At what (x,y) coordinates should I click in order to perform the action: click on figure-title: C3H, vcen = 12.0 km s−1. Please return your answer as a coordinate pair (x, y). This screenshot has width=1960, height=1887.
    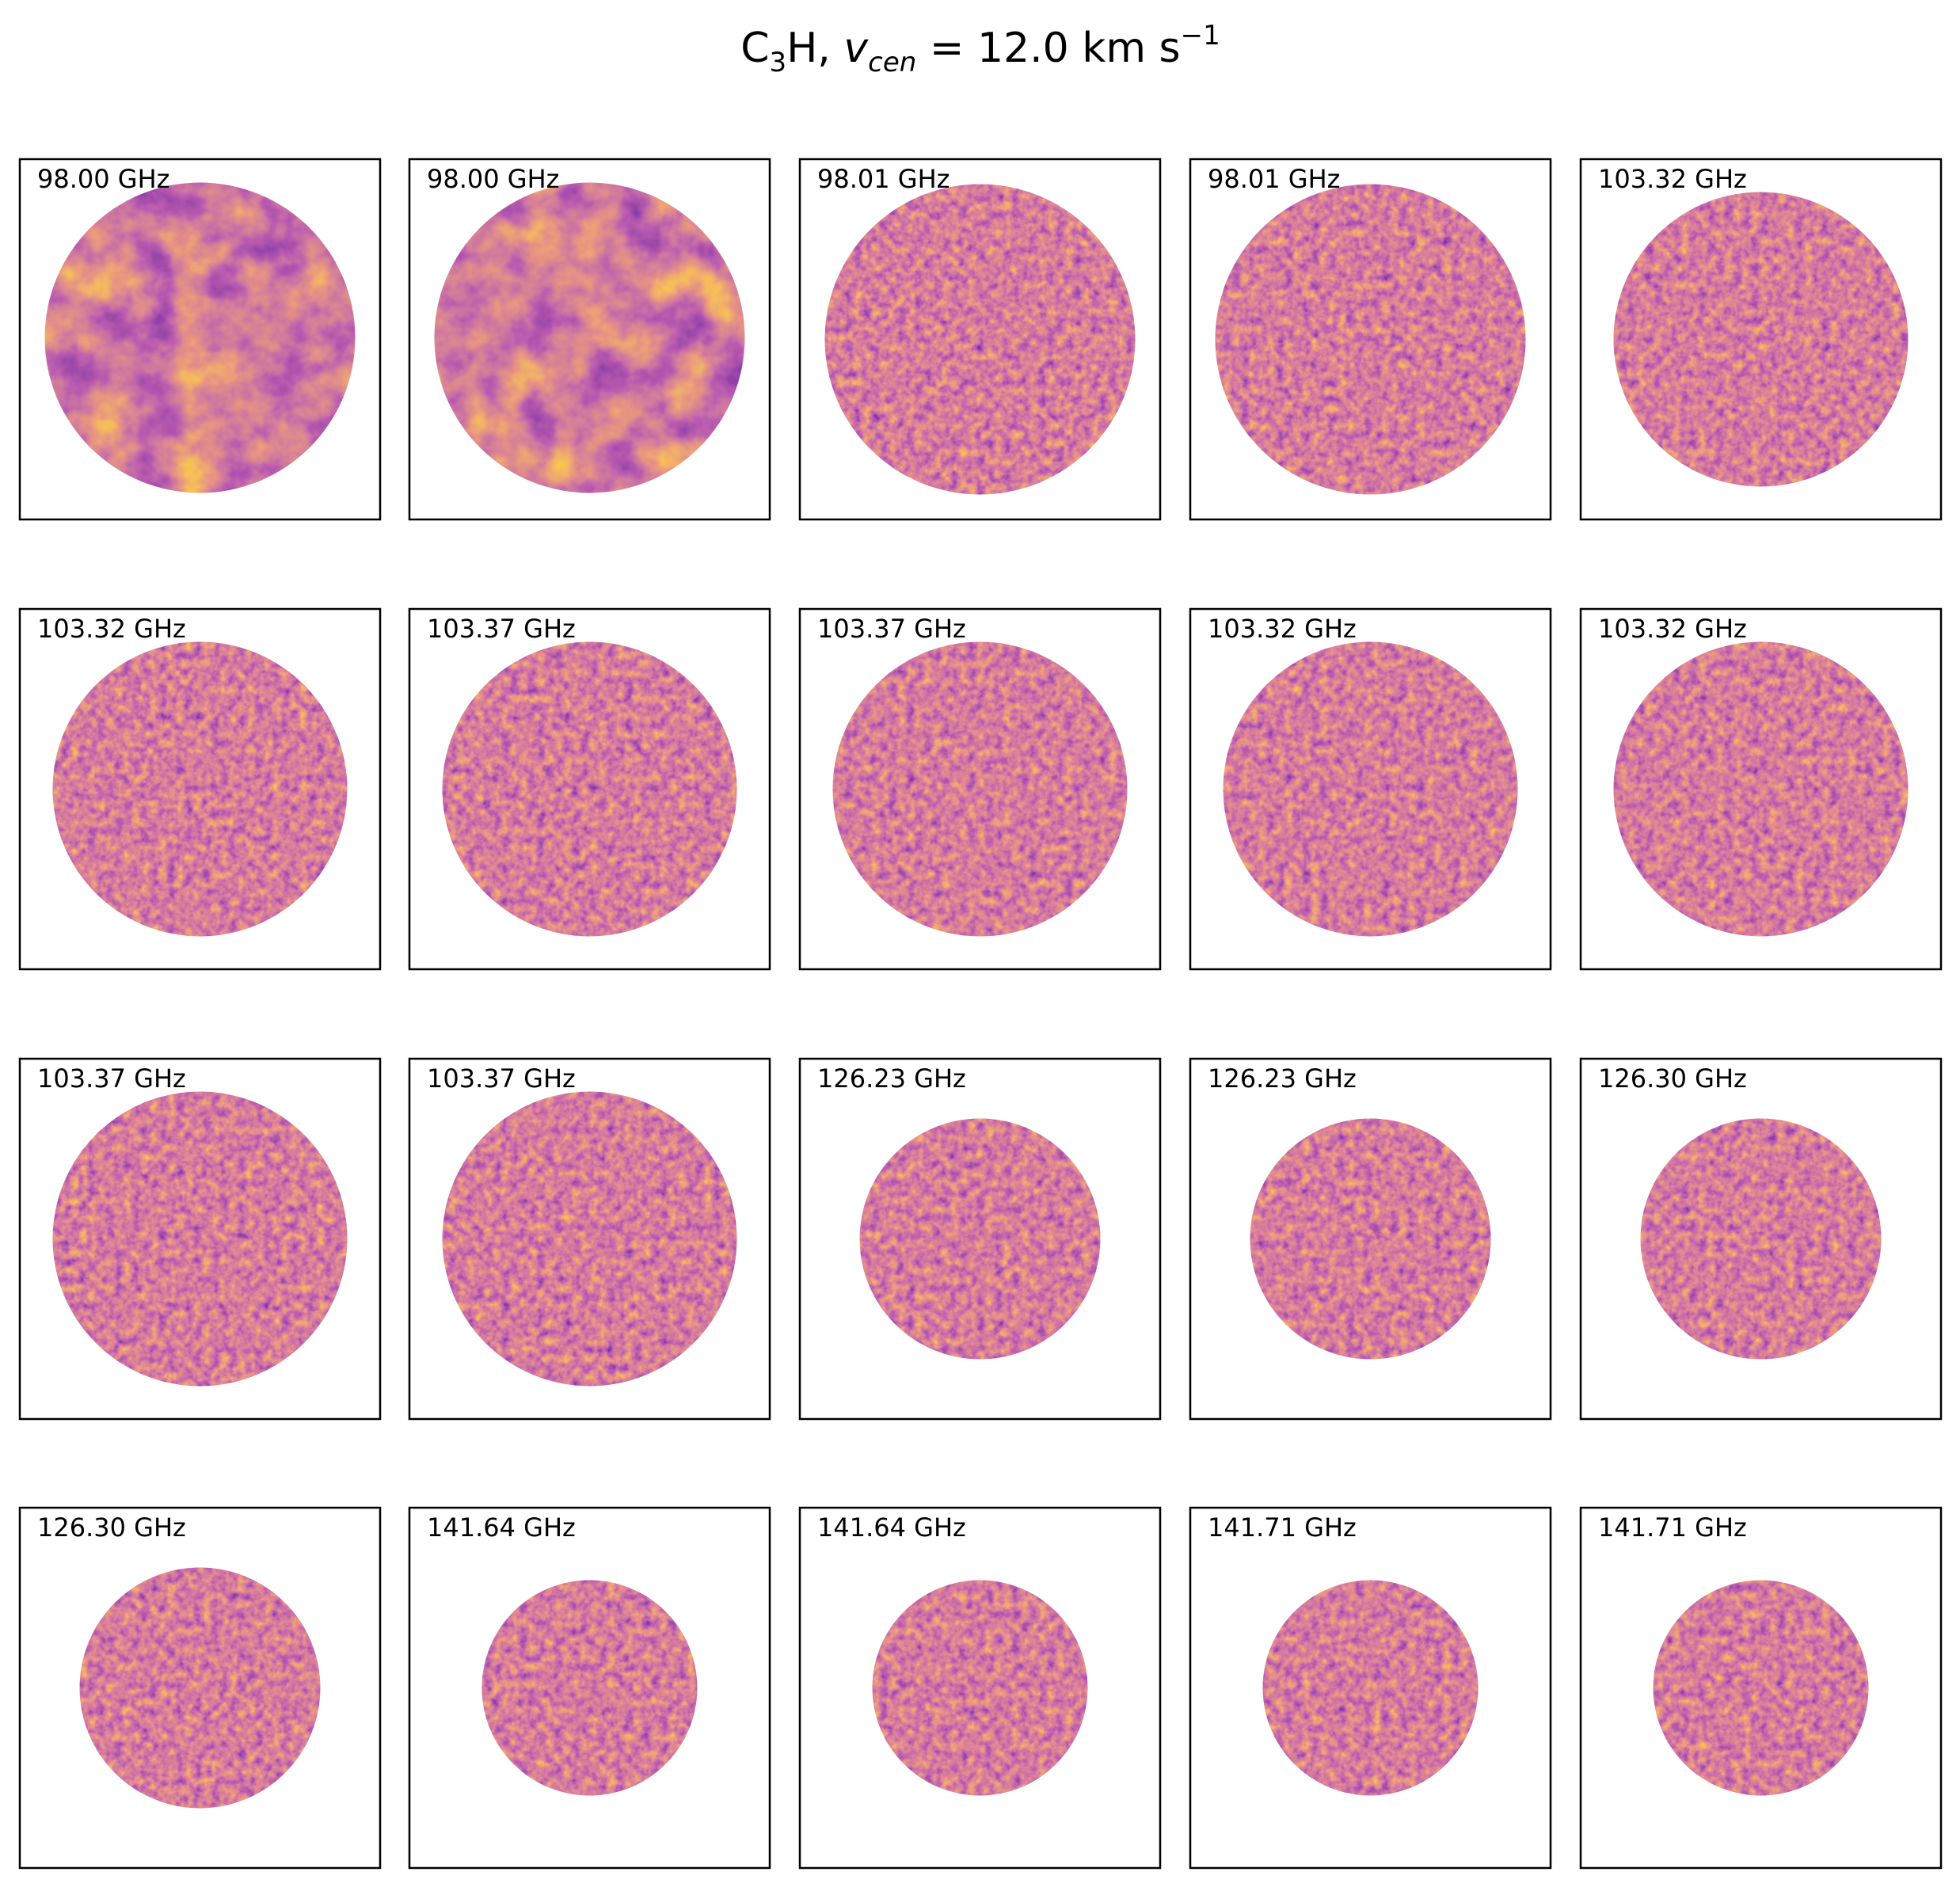
    Looking at the image, I should click on (980, 49).